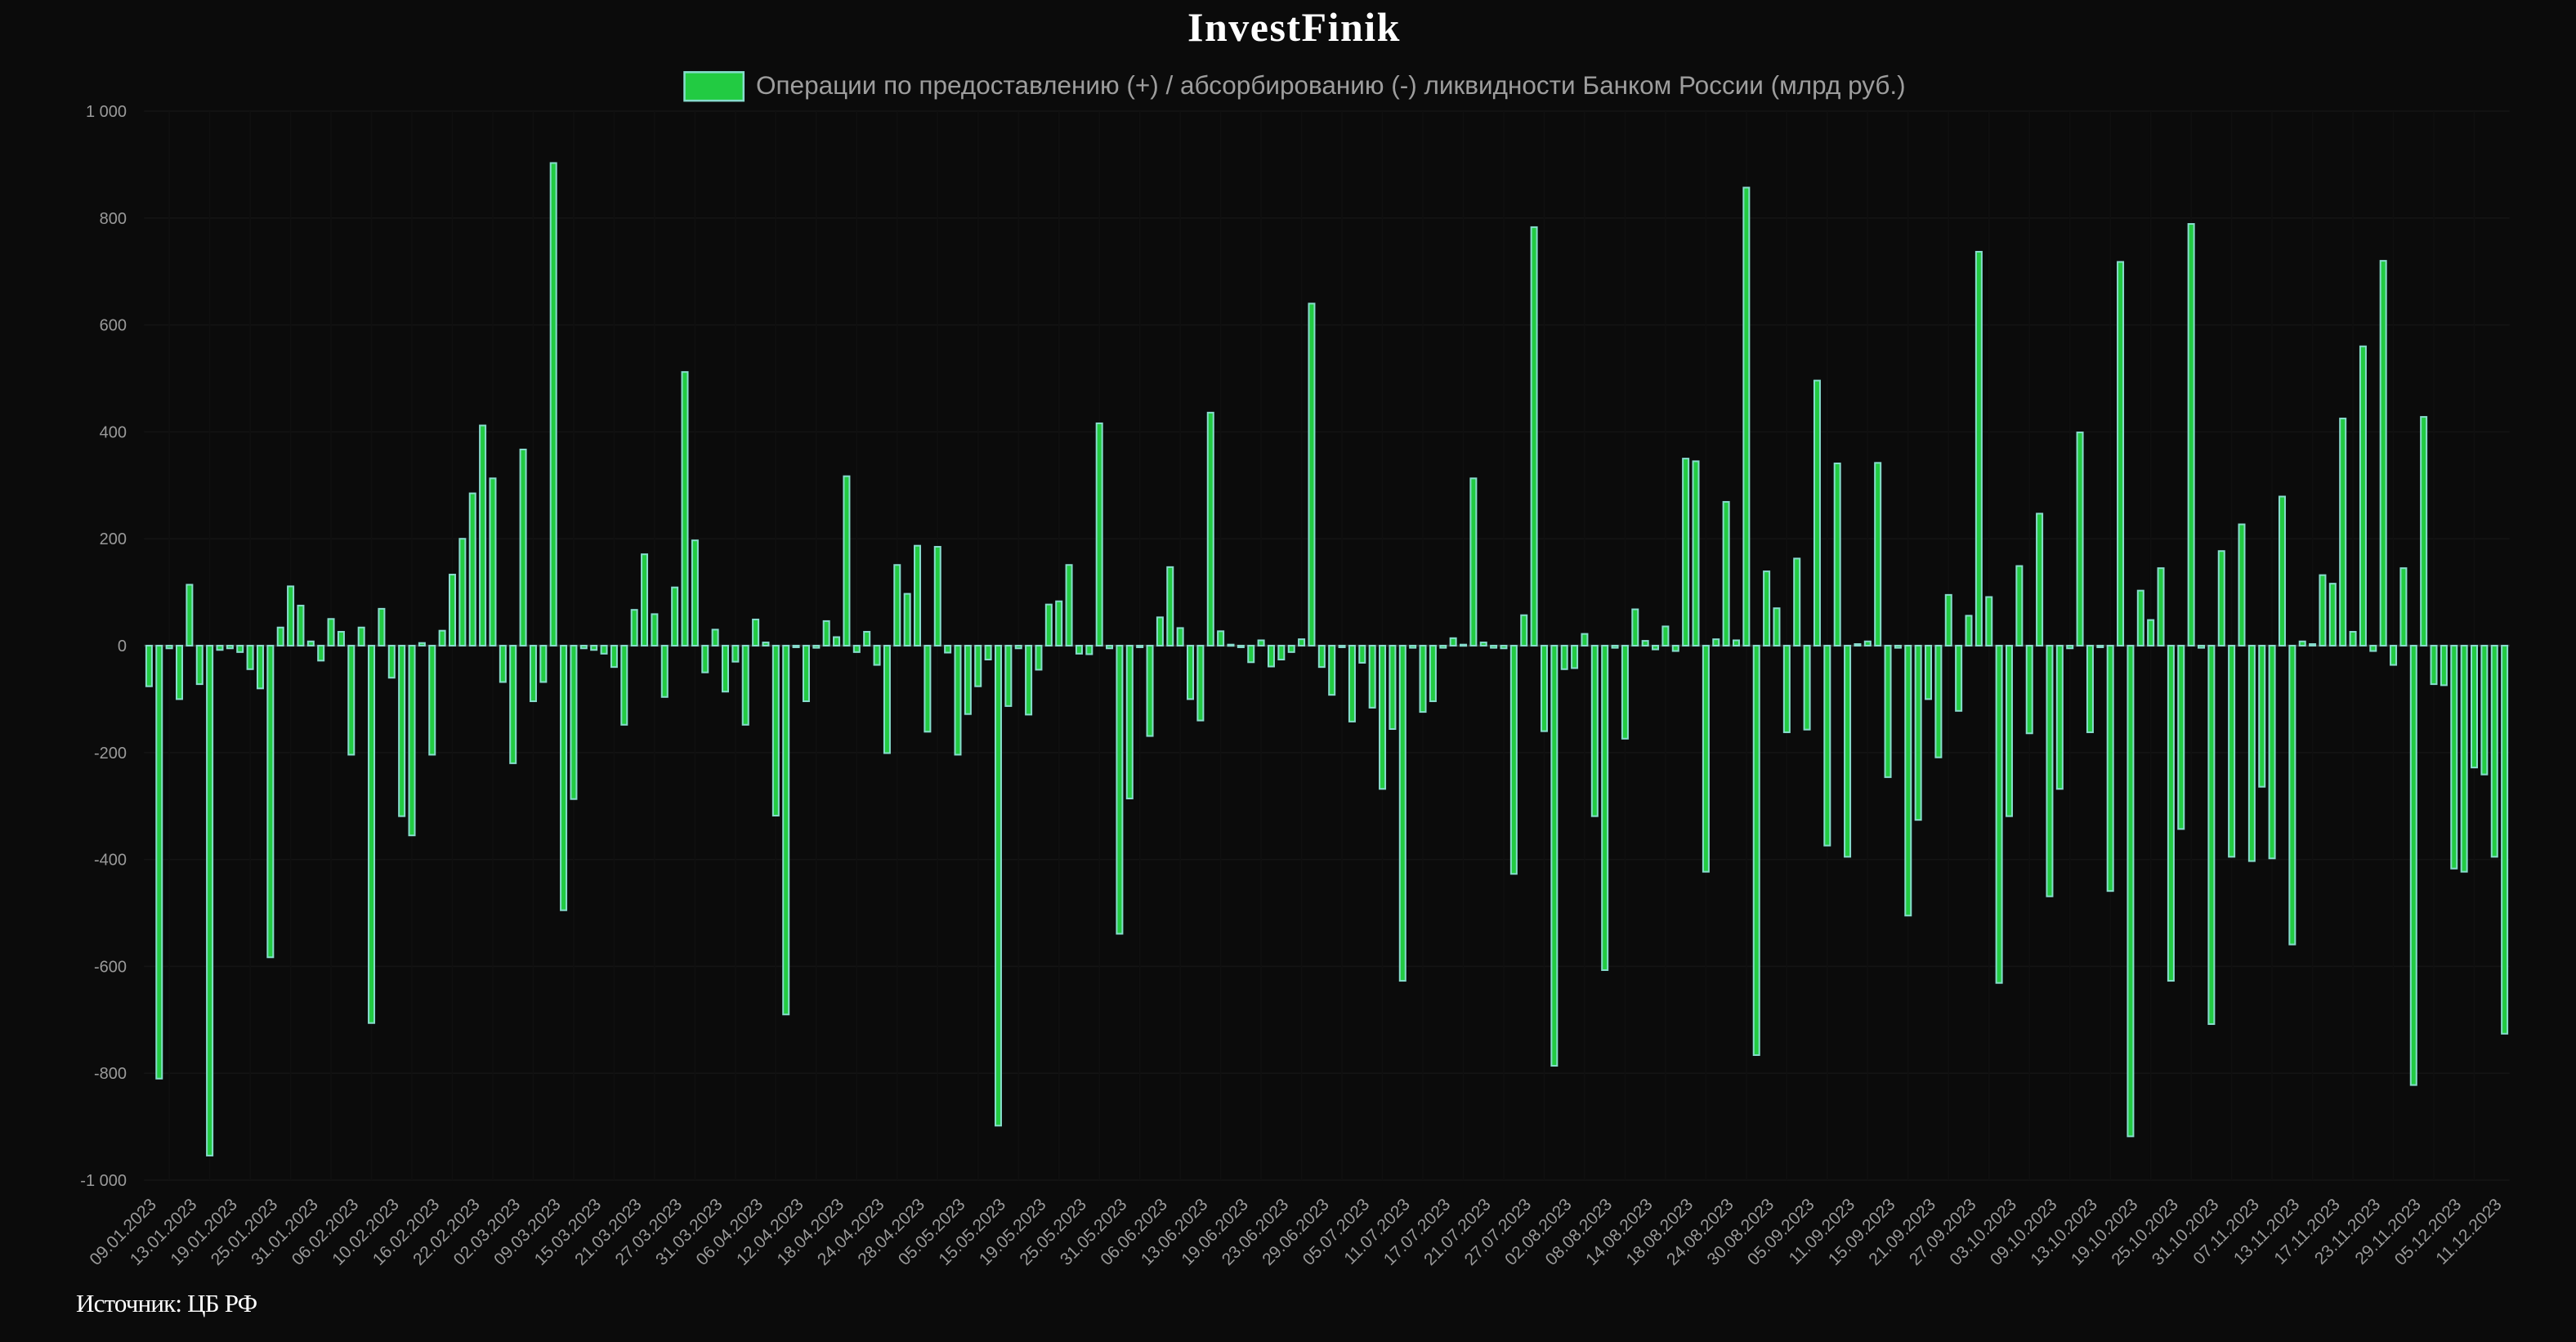  I want to click on svg-text: -1 000, so click(103, 1181).